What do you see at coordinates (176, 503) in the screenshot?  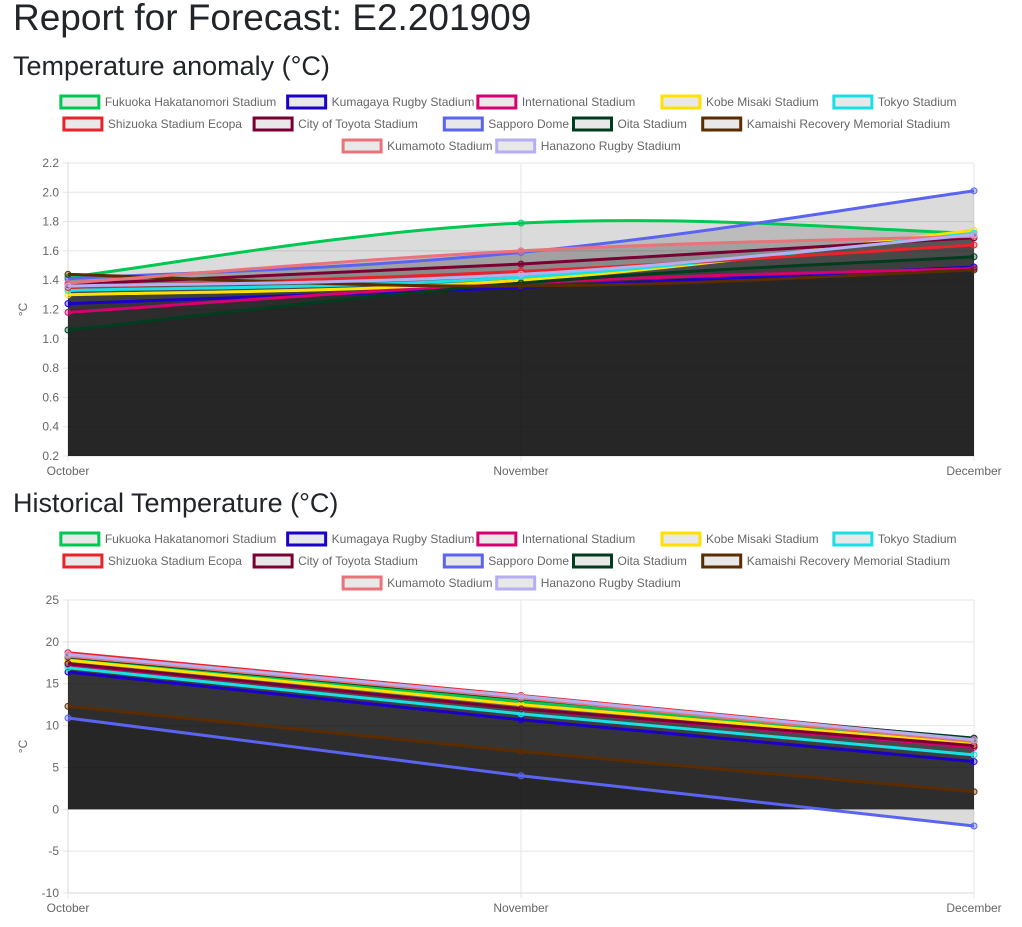 I see `historical-temperature-title: Historical Temperature (°C)` at bounding box center [176, 503].